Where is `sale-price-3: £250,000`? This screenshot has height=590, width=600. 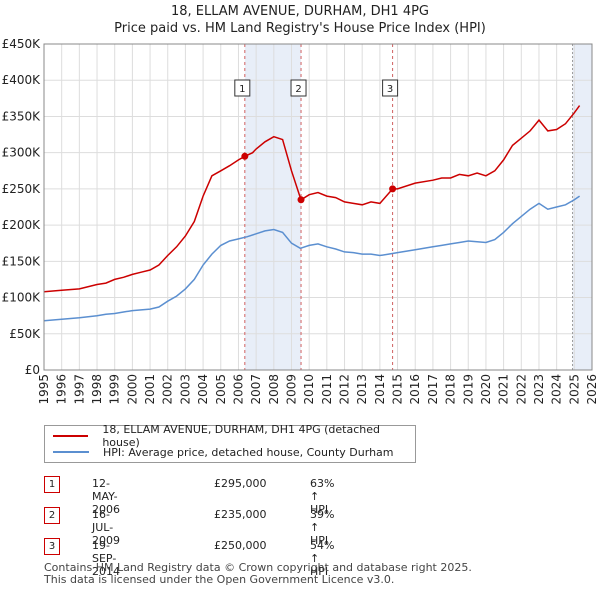
sale-price-3: £250,000 is located at coordinates (240, 545).